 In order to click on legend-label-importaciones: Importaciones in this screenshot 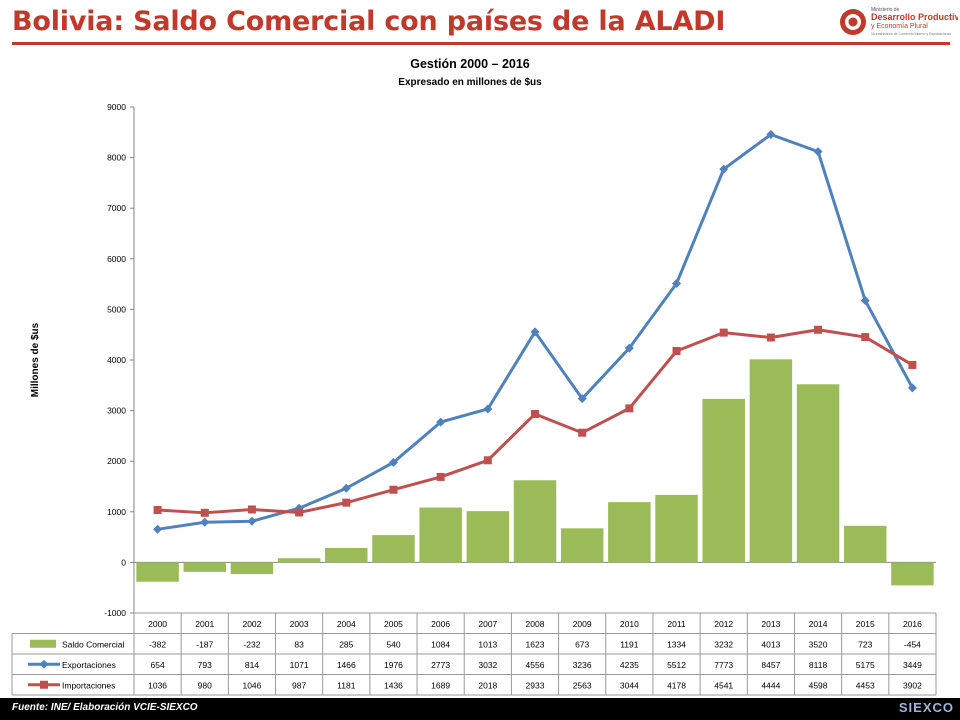, I will do `click(88, 685)`.